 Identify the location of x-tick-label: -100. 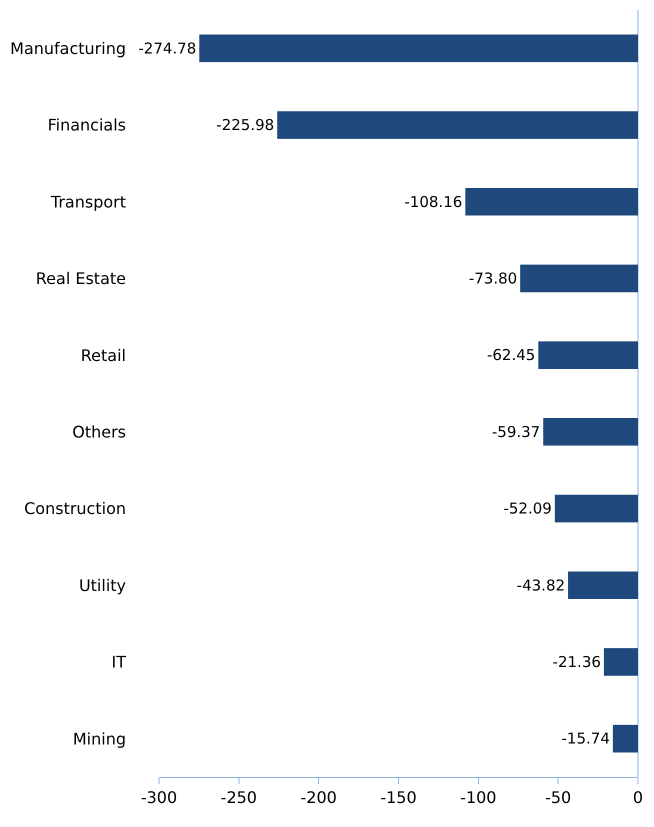
(478, 798).